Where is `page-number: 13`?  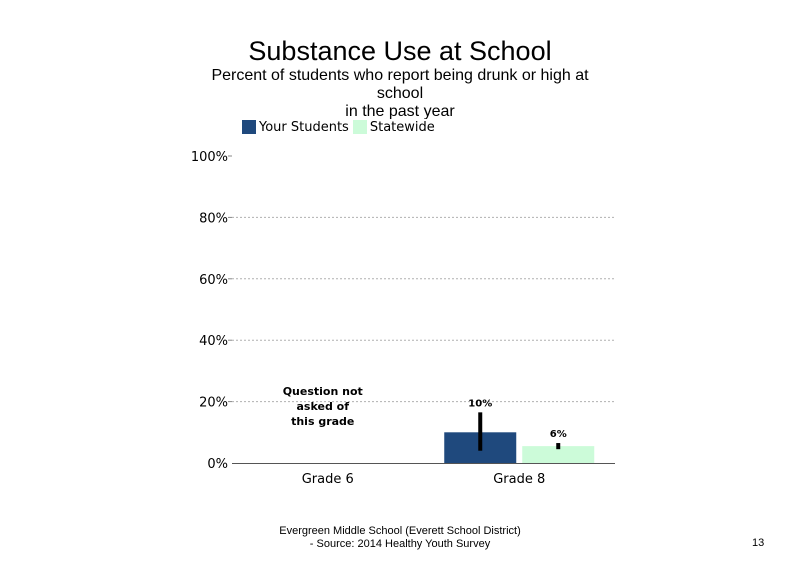 page-number: 13 is located at coordinates (758, 543).